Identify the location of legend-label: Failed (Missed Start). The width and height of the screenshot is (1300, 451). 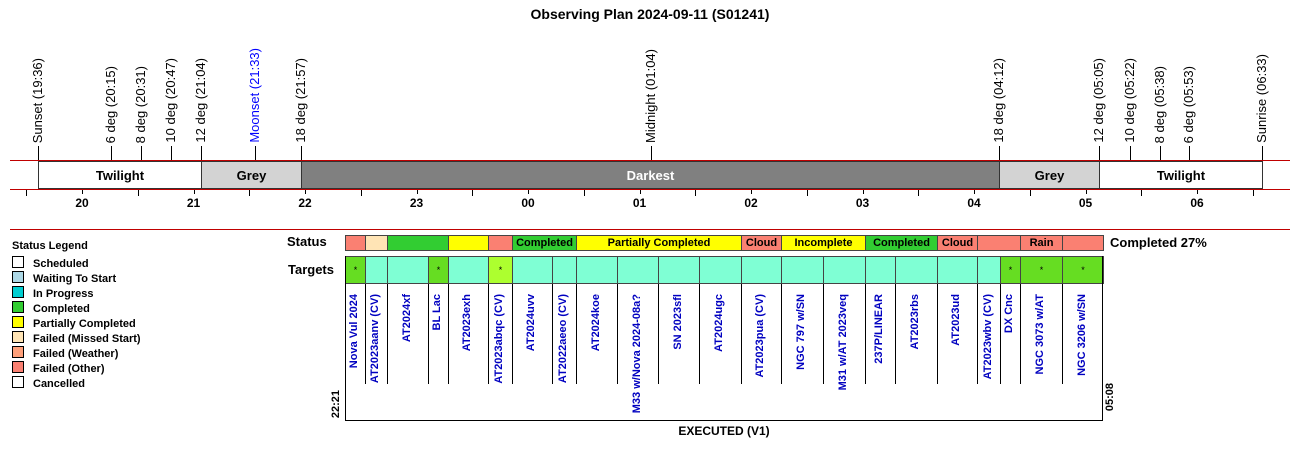
(87, 339).